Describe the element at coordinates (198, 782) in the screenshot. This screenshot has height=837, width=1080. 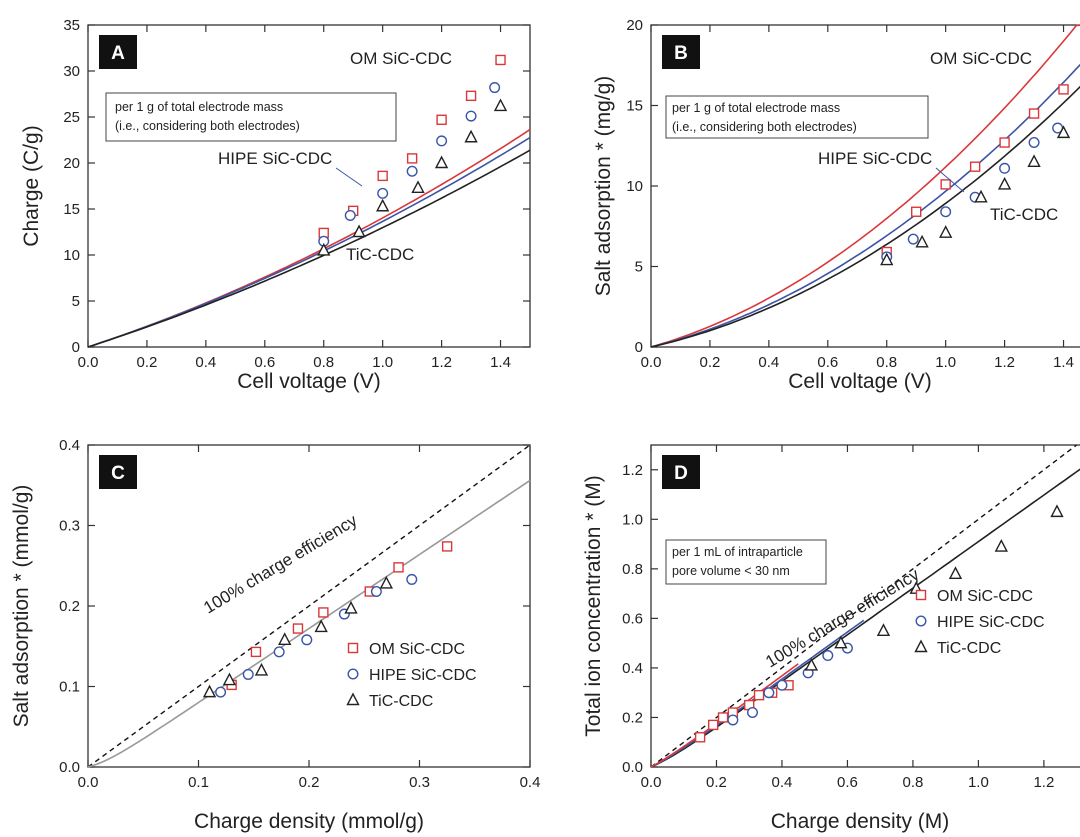
I see `x-tick-label: 0.1` at that location.